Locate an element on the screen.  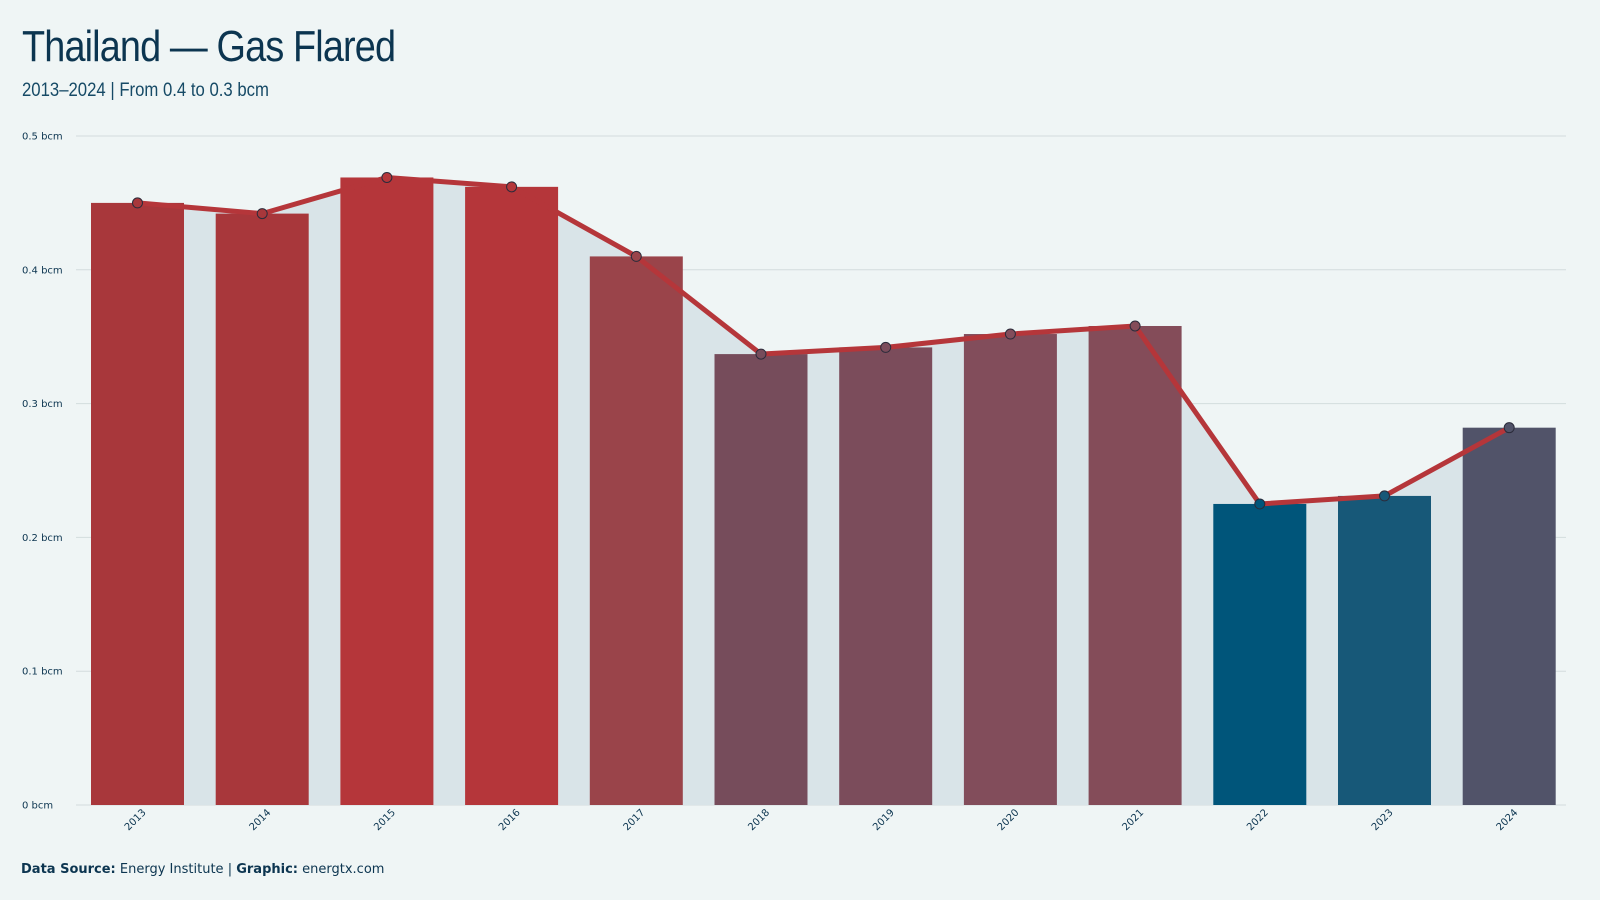
bar-2016 is located at coordinates (512, 495).